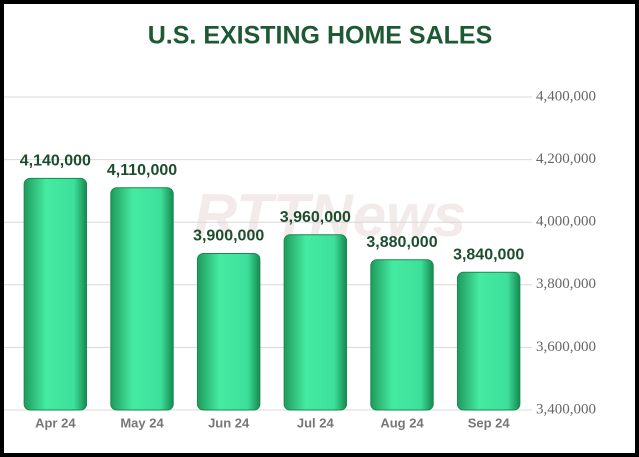  What do you see at coordinates (142, 422) in the screenshot?
I see `x-tick-label: May 24` at bounding box center [142, 422].